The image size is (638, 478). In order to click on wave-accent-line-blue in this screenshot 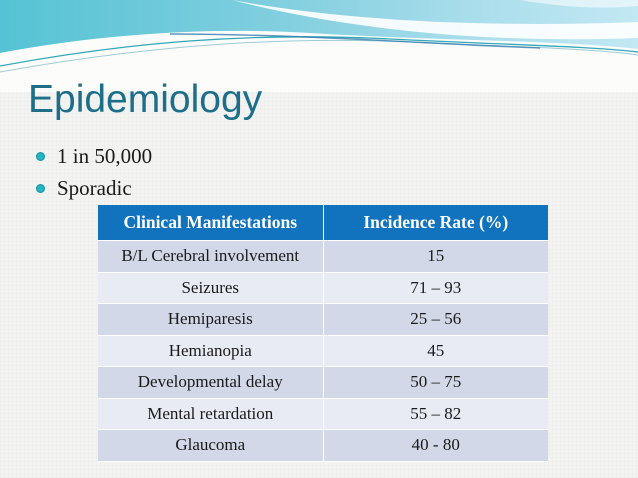, I will do `click(355, 41)`.